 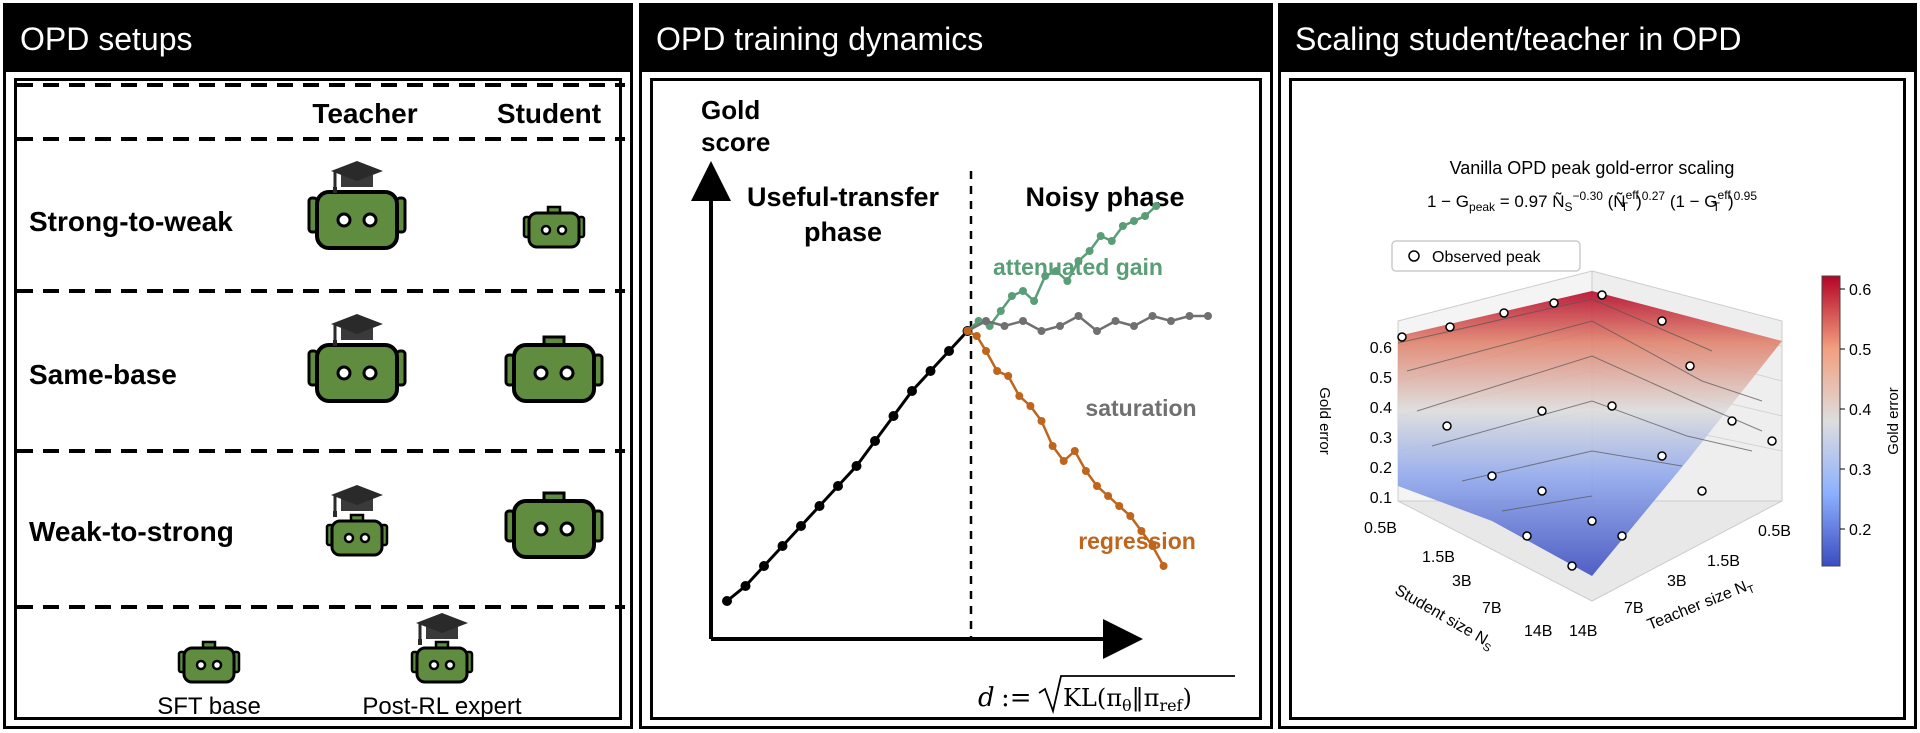 What do you see at coordinates (318, 39) in the screenshot?
I see `panel-title-setups: OPD setups` at bounding box center [318, 39].